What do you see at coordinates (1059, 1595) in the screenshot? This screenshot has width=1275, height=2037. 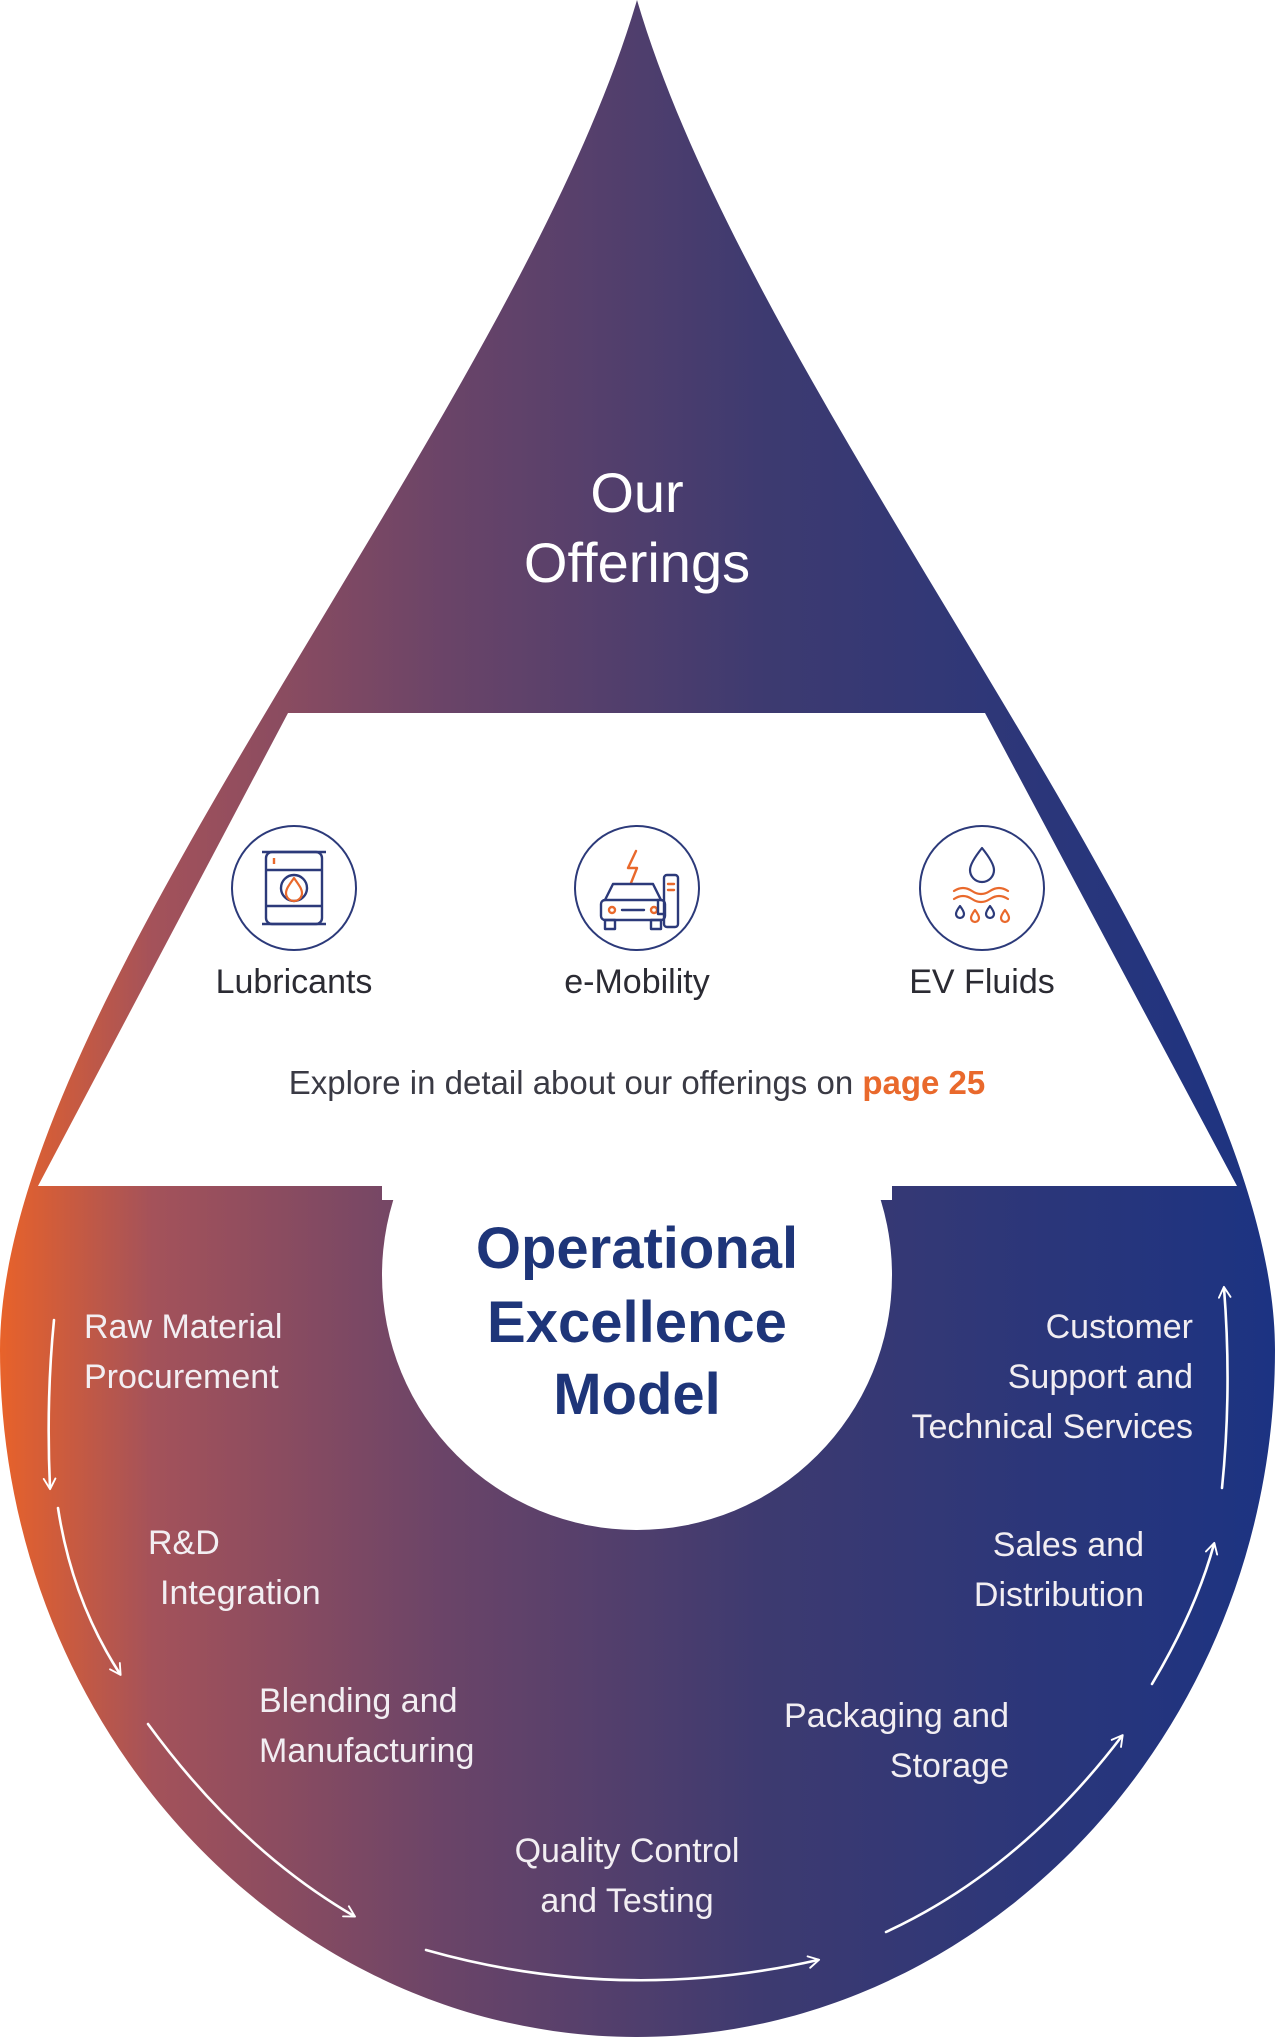 I see `step-label-line2: Distribution` at bounding box center [1059, 1595].